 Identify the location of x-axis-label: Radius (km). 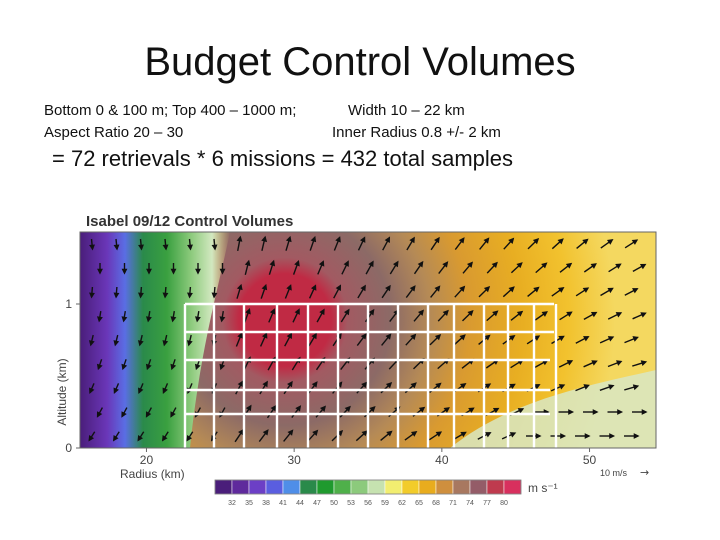
(152, 474).